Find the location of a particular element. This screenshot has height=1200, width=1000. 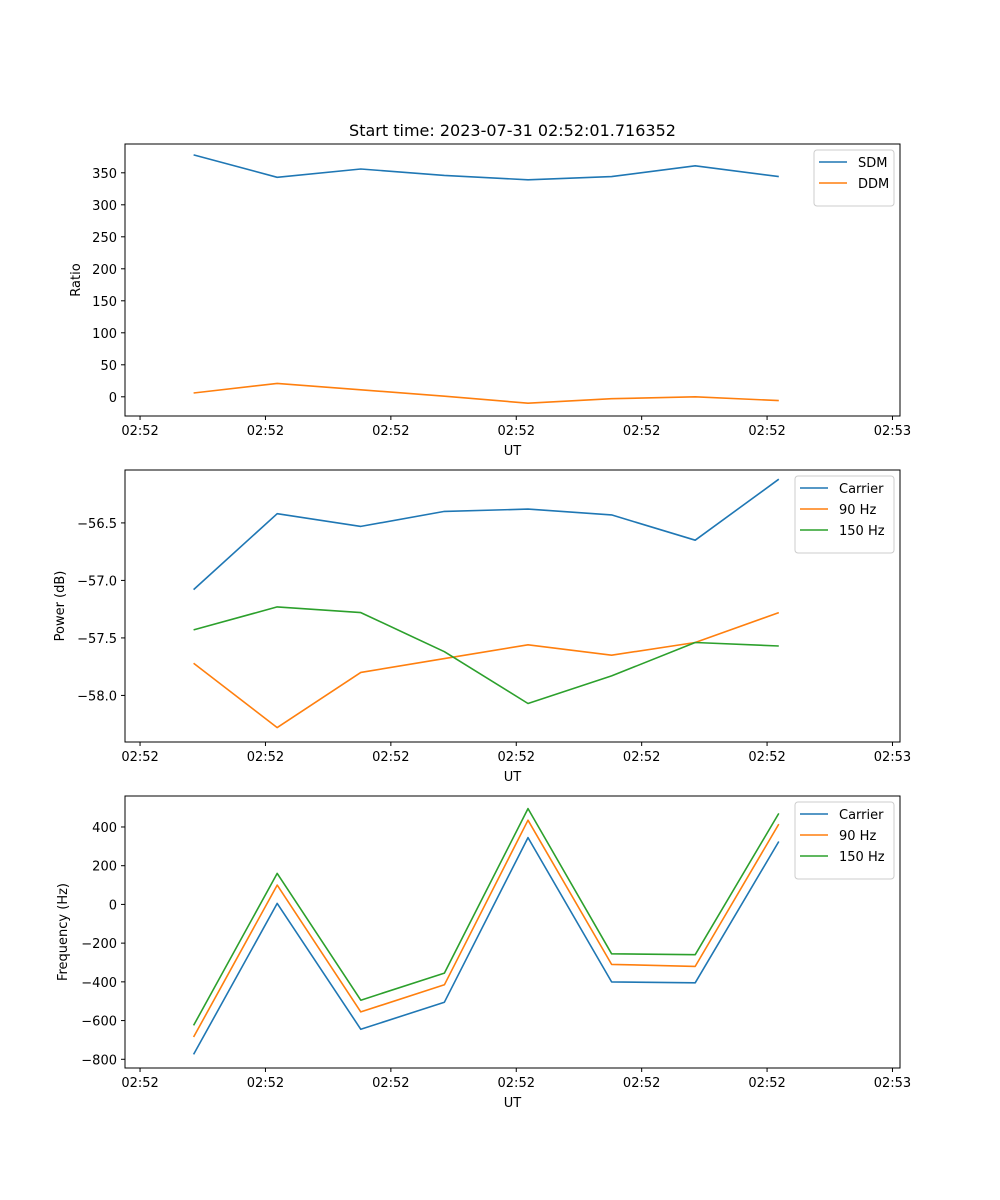

y-tick-label: −400 is located at coordinates (99, 983).